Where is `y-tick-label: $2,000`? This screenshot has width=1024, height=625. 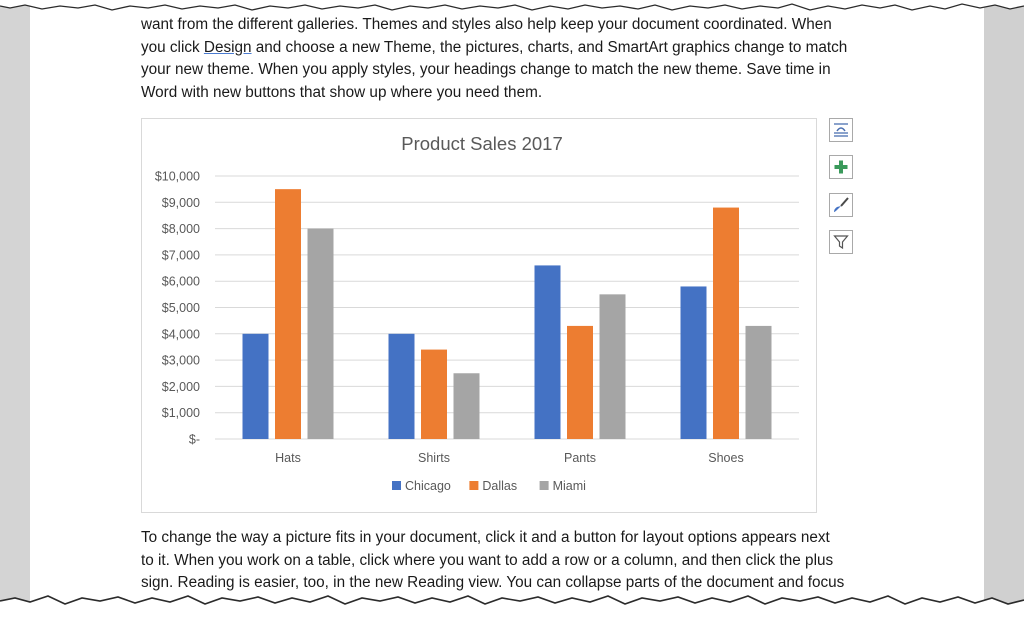
y-tick-label: $2,000 is located at coordinates (181, 387).